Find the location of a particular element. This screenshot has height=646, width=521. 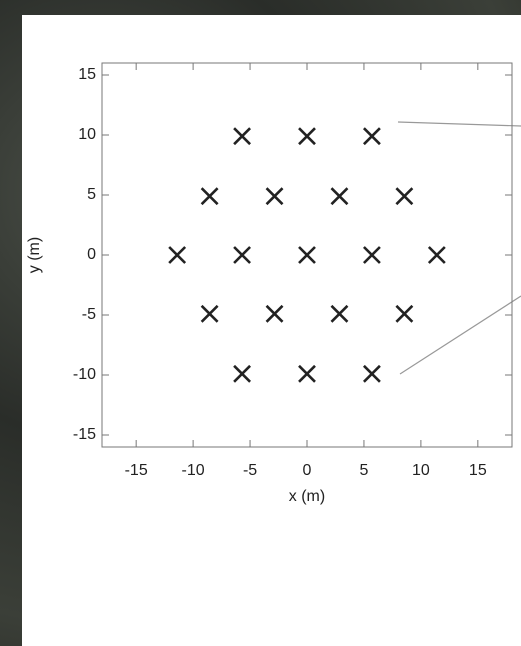

x-axis-label: x (m) is located at coordinates (307, 496).